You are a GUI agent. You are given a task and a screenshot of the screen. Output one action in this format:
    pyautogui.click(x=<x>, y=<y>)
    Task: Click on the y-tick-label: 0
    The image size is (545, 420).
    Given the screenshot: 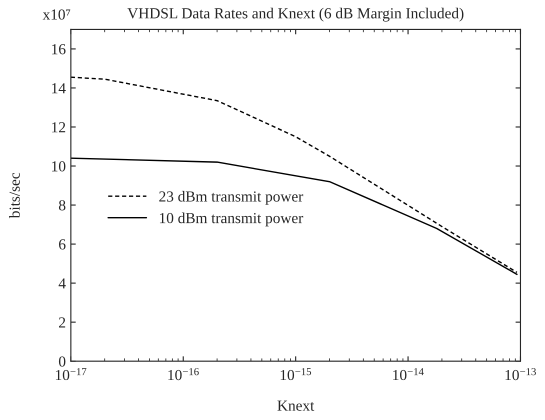 What is the action you would take?
    pyautogui.click(x=62, y=361)
    